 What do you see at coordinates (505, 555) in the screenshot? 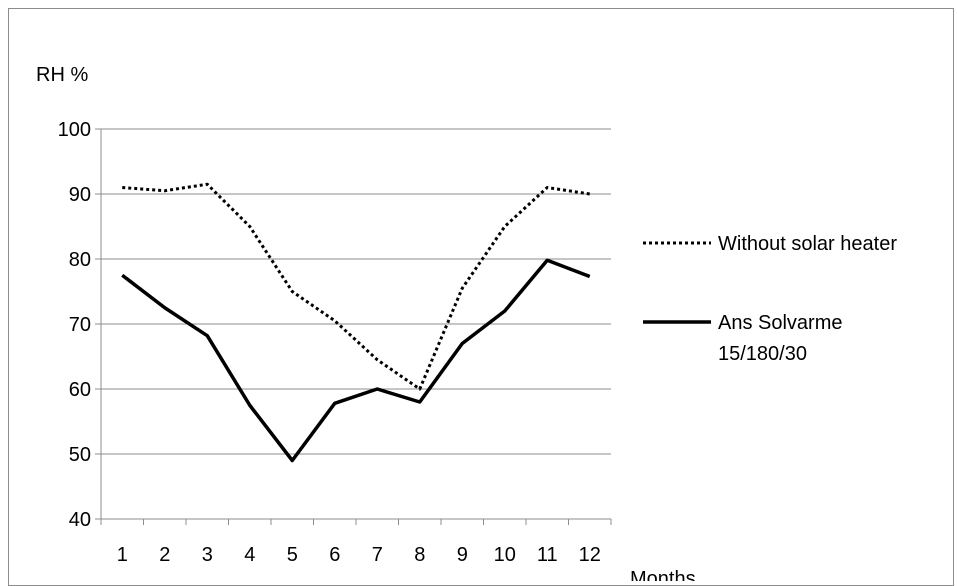
I see `x-tick-label: 10` at bounding box center [505, 555].